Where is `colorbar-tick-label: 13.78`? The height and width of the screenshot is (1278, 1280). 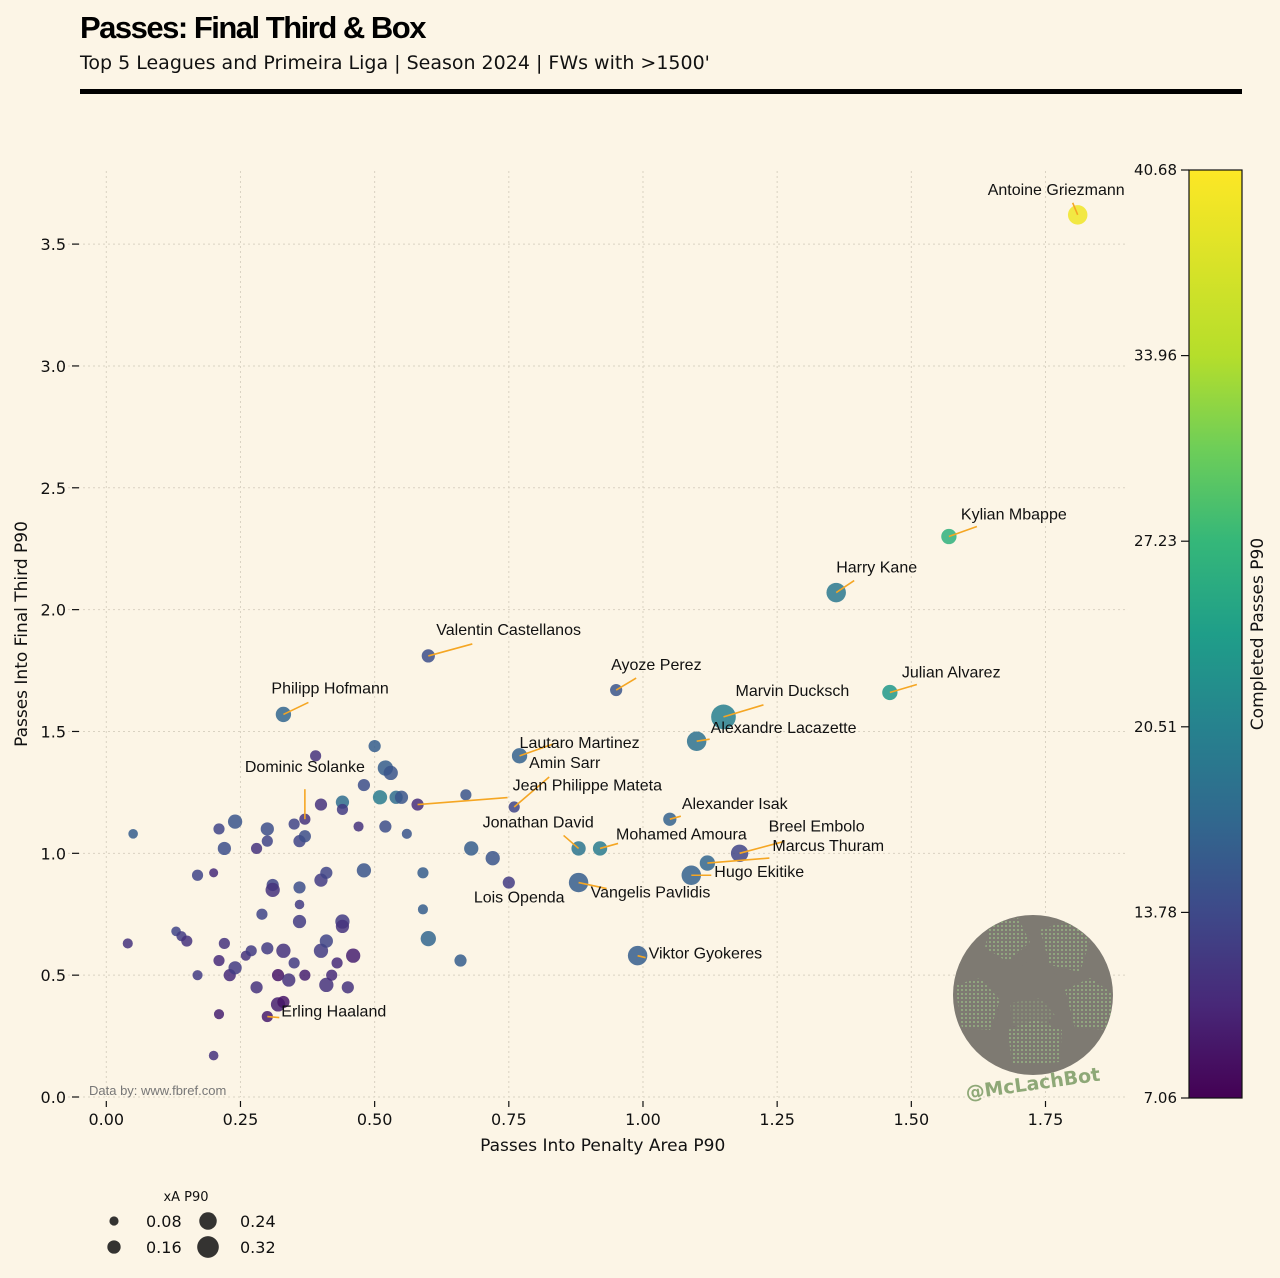 colorbar-tick-label: 13.78 is located at coordinates (1155, 912).